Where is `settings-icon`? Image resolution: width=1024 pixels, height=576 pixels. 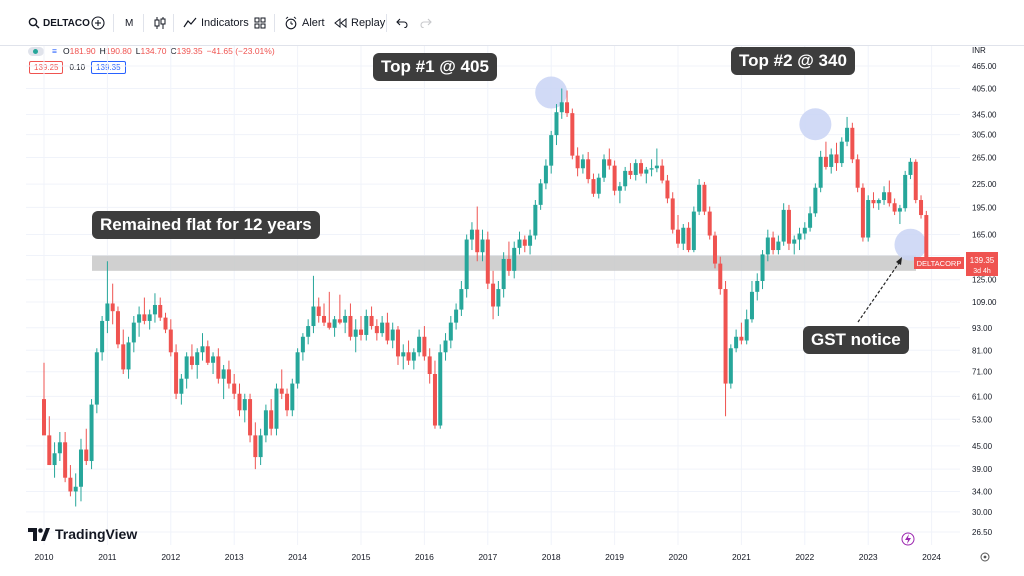 settings-icon is located at coordinates (985, 557).